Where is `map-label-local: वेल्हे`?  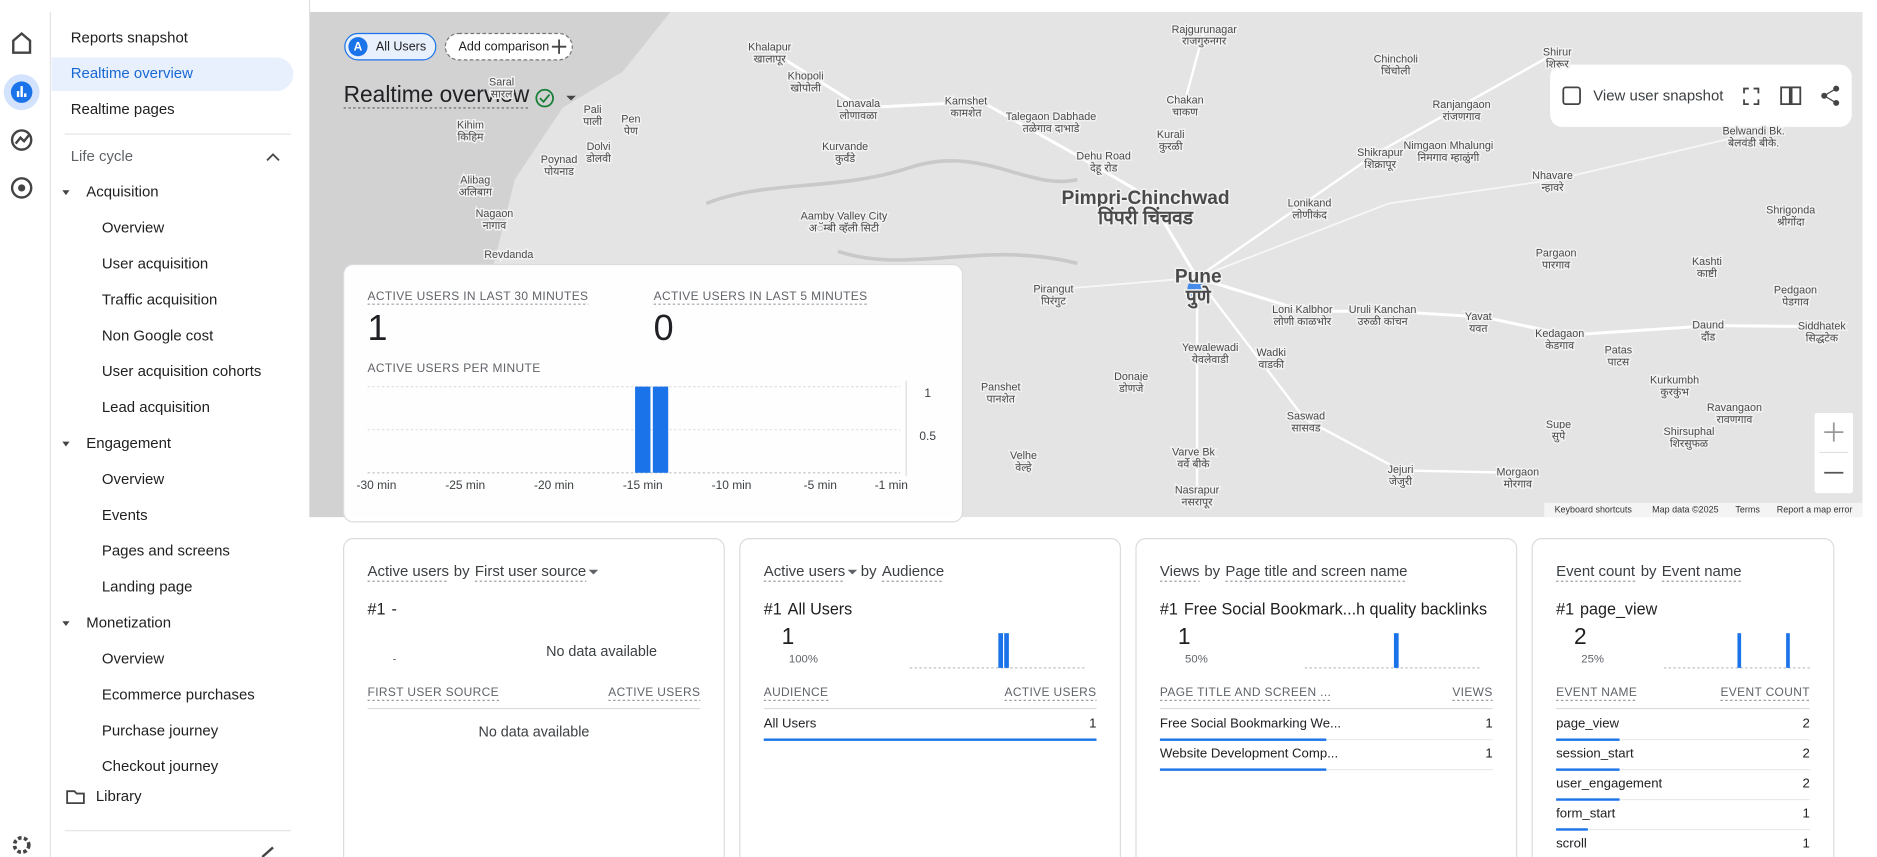 map-label-local: वेल्हे is located at coordinates (1023, 467).